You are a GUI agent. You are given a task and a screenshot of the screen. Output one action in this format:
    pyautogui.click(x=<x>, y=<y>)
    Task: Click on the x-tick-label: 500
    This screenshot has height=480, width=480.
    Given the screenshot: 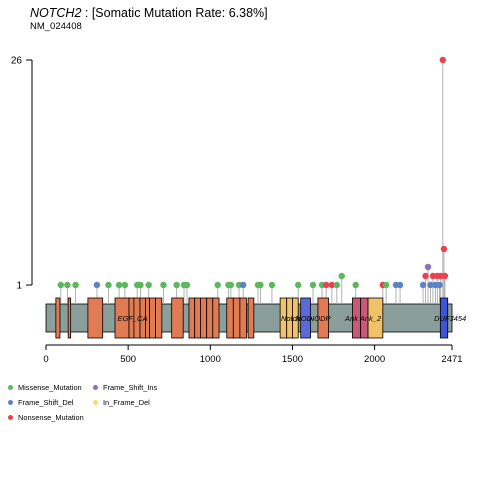 What is the action you would take?
    pyautogui.click(x=128, y=359)
    